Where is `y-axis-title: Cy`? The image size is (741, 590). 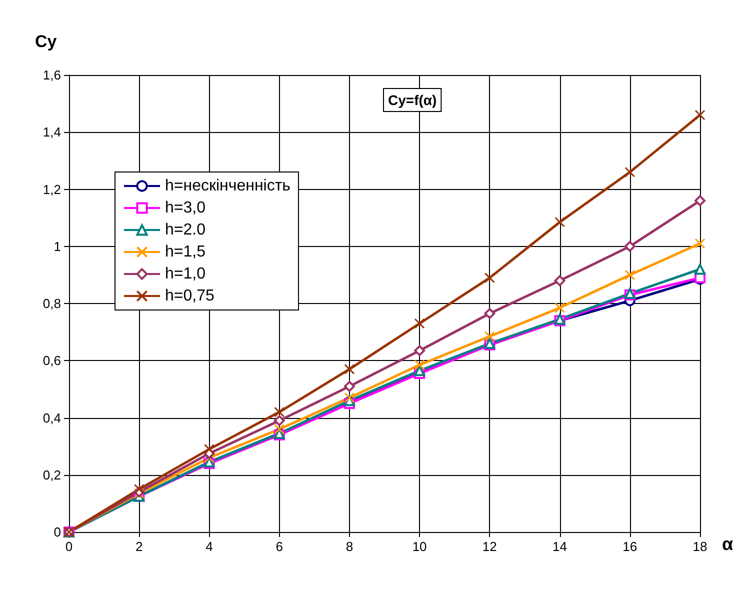 y-axis-title: Cy is located at coordinates (46, 41).